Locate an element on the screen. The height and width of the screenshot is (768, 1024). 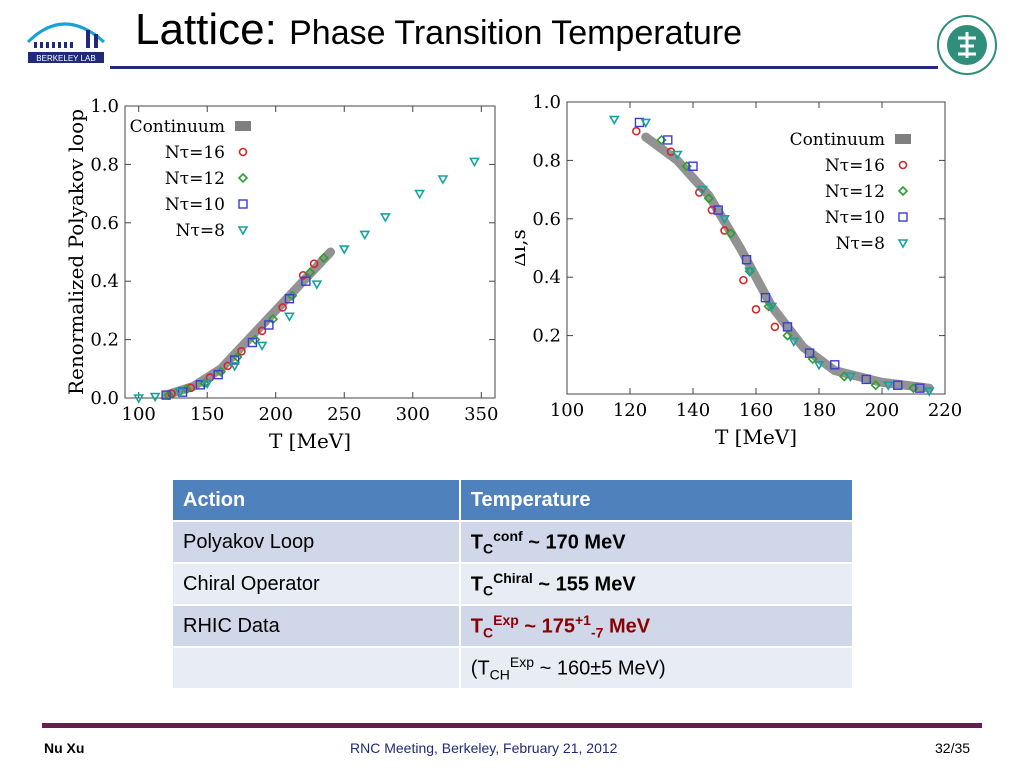
legend-label: Nτ=8 is located at coordinates (860, 244).